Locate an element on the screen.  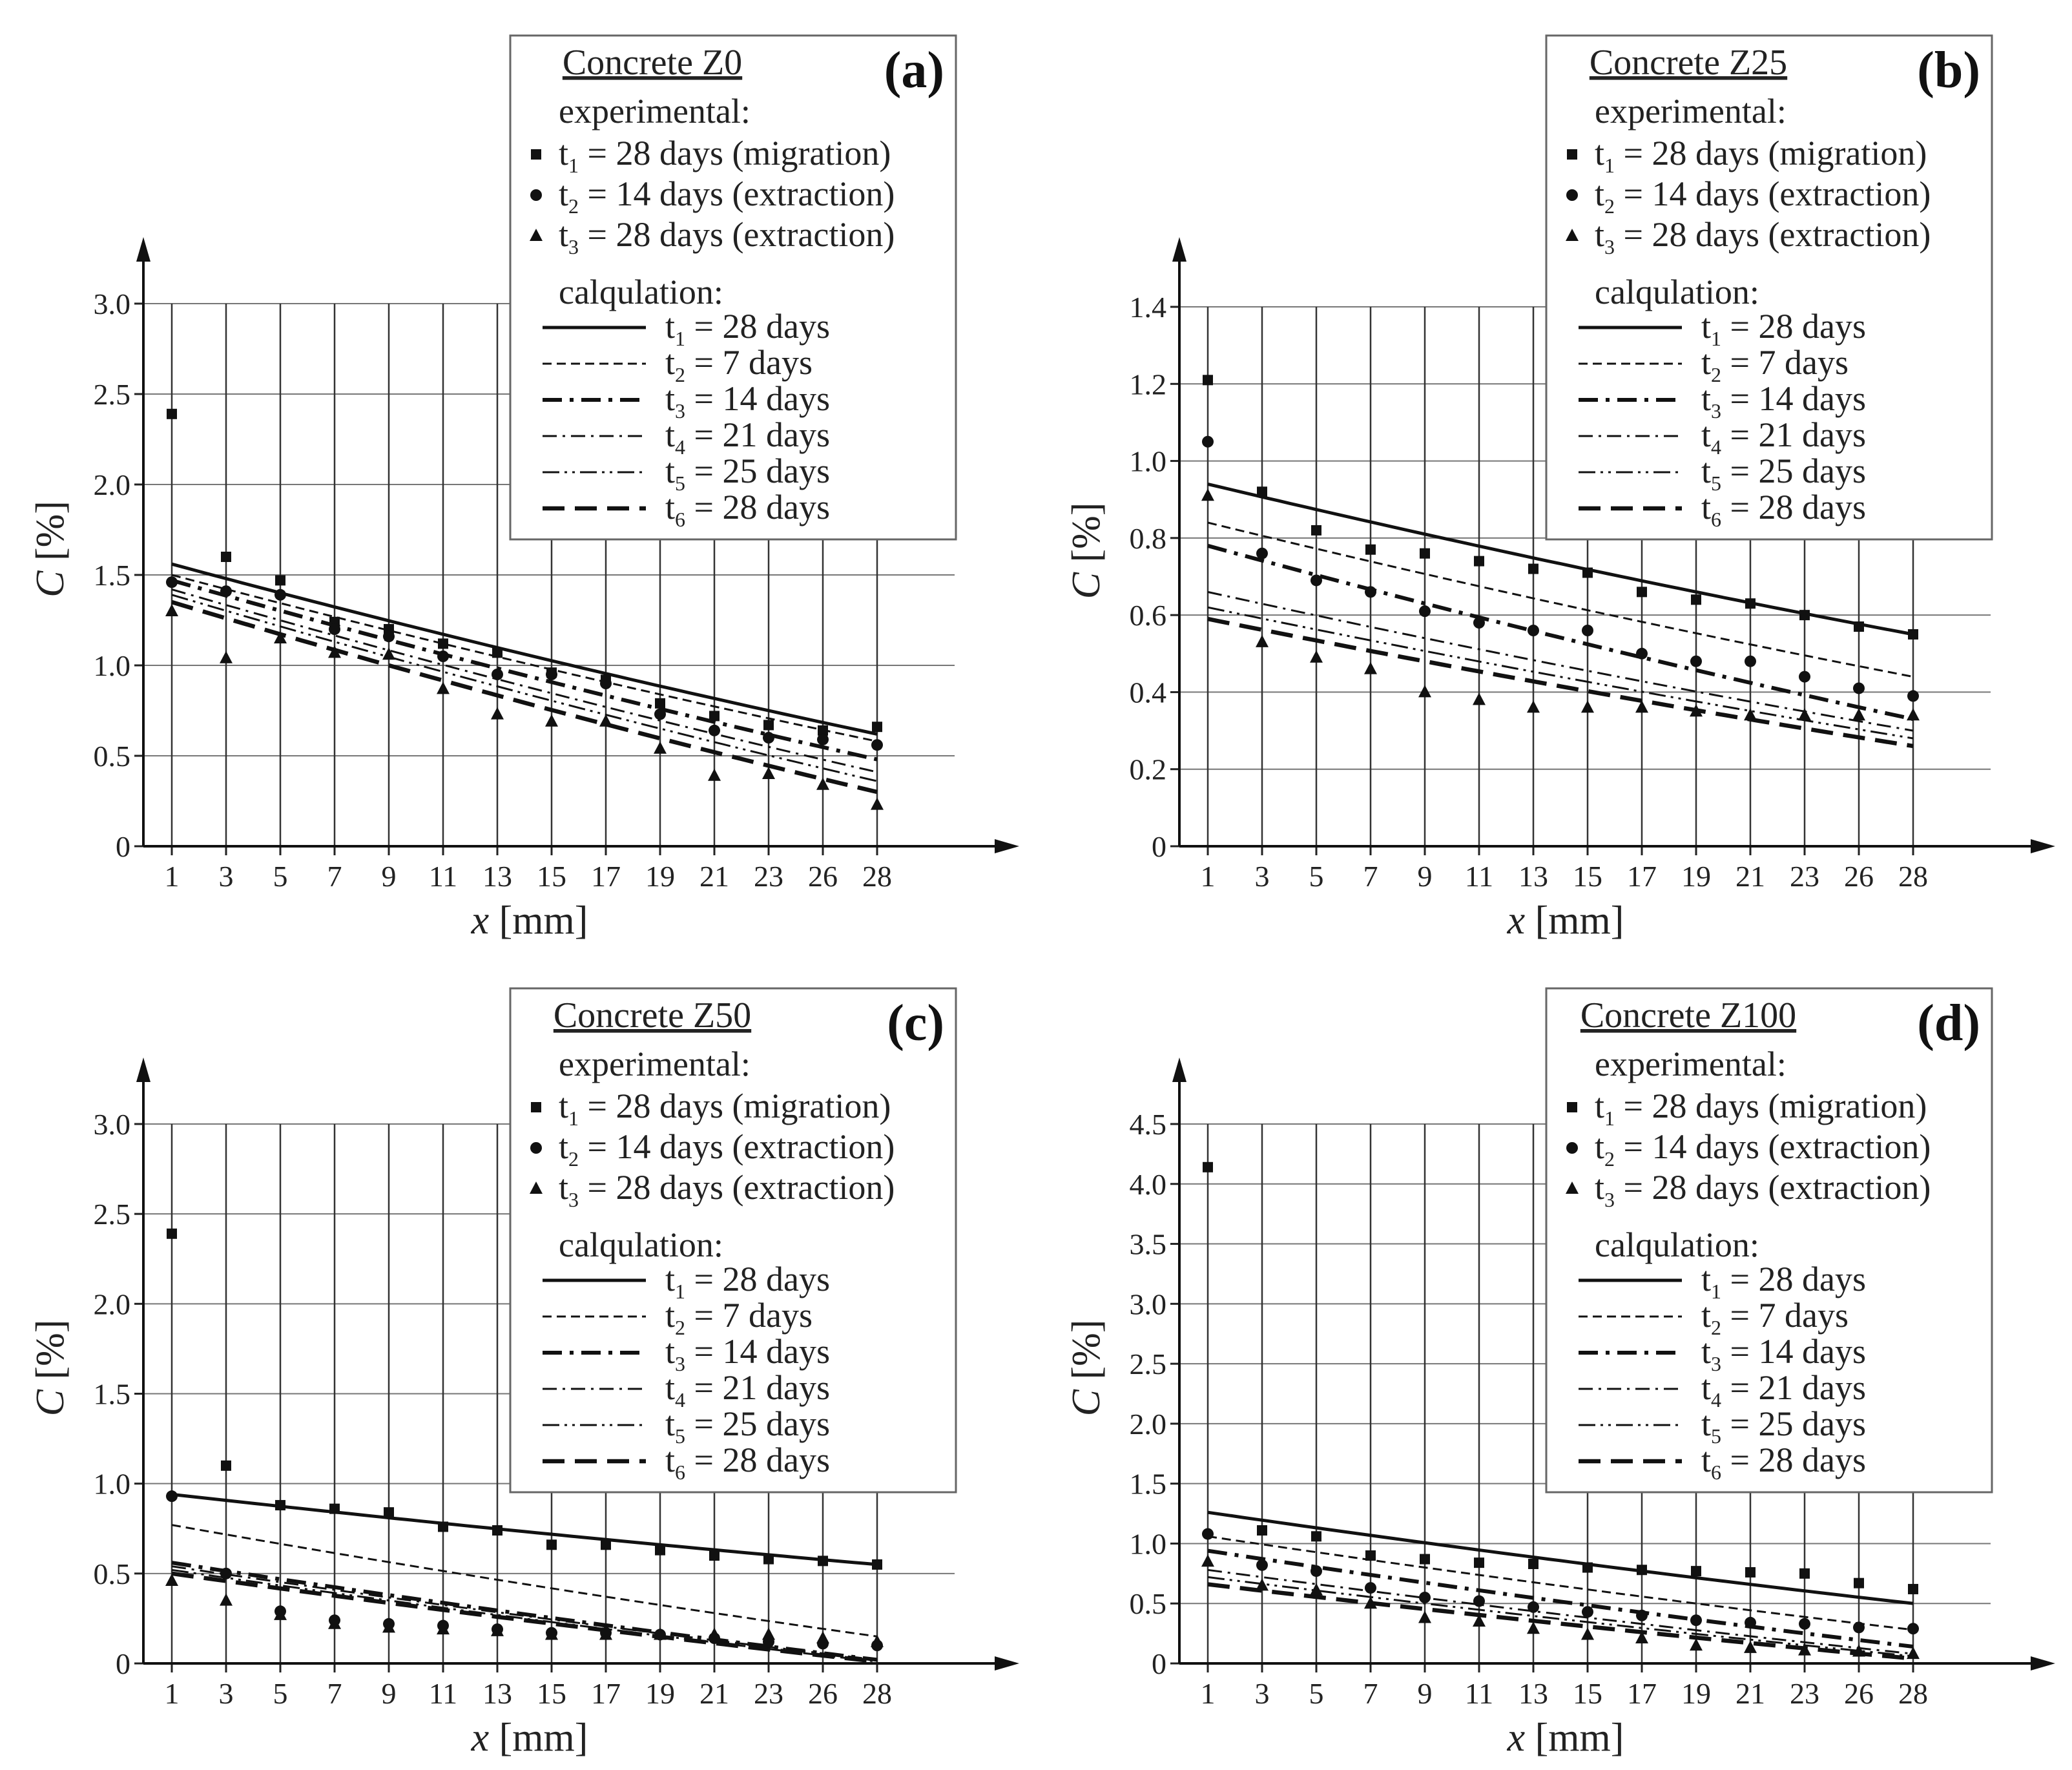
y-tick-label: 2.0 is located at coordinates (112, 484).